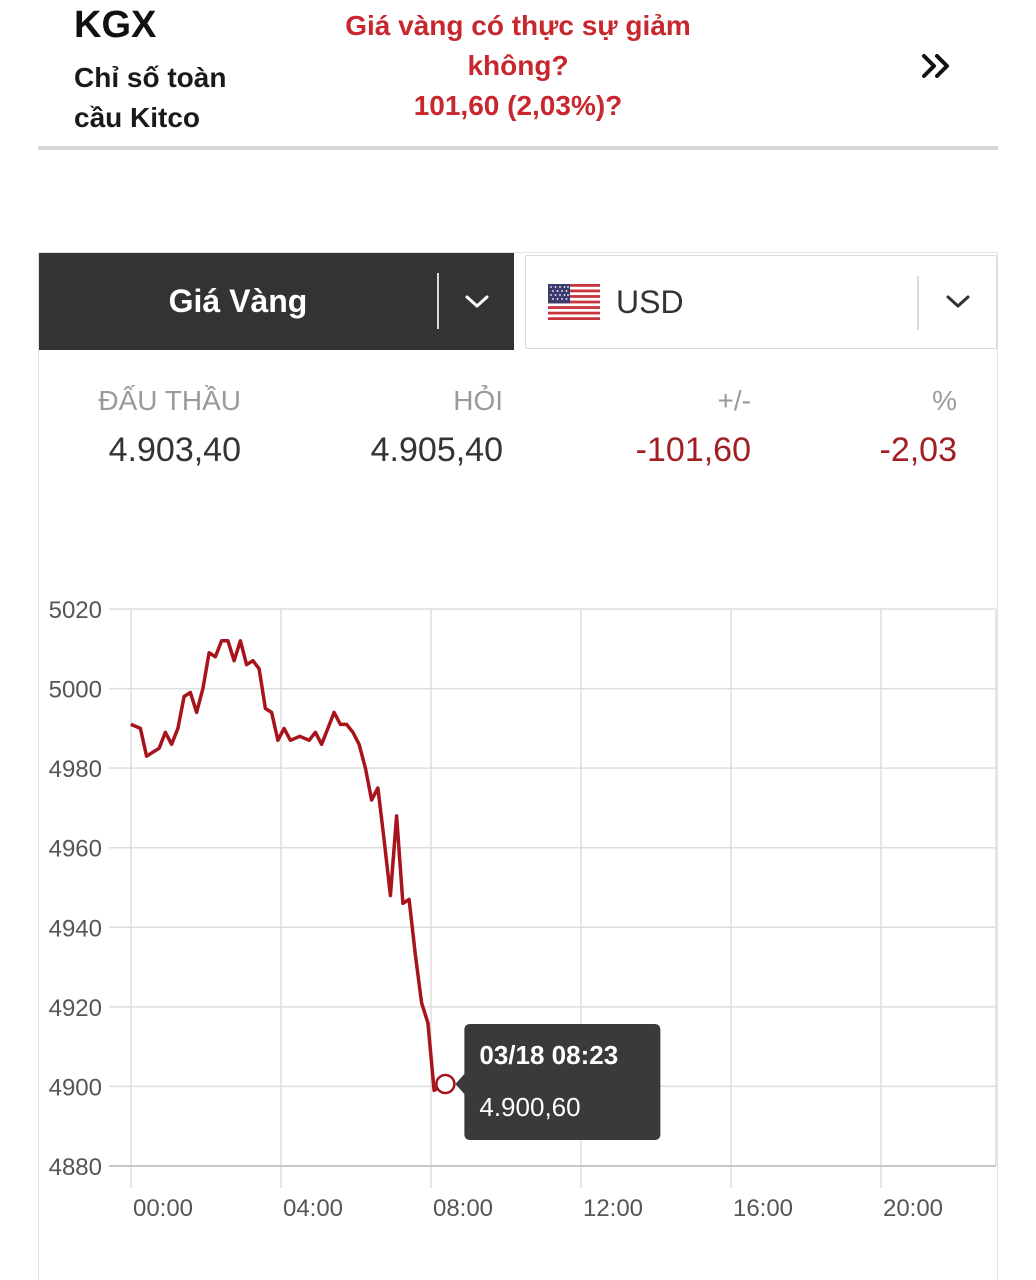 The image size is (1036, 1280). Describe the element at coordinates (163, 1208) in the screenshot. I see `x-tick-label: 00:00` at that location.